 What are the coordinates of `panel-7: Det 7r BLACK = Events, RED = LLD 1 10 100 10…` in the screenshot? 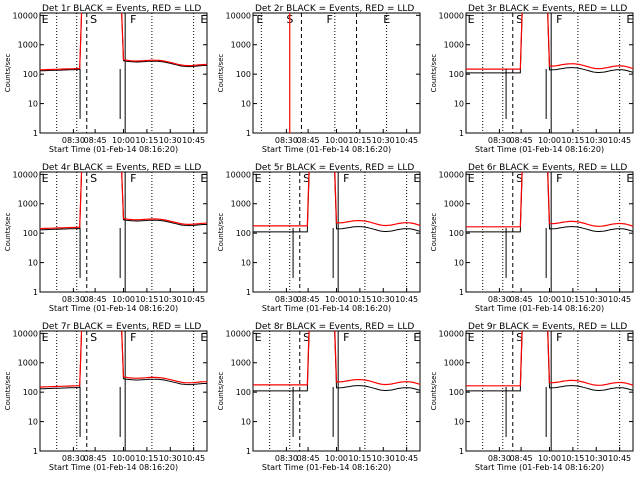 It's located at (106, 397).